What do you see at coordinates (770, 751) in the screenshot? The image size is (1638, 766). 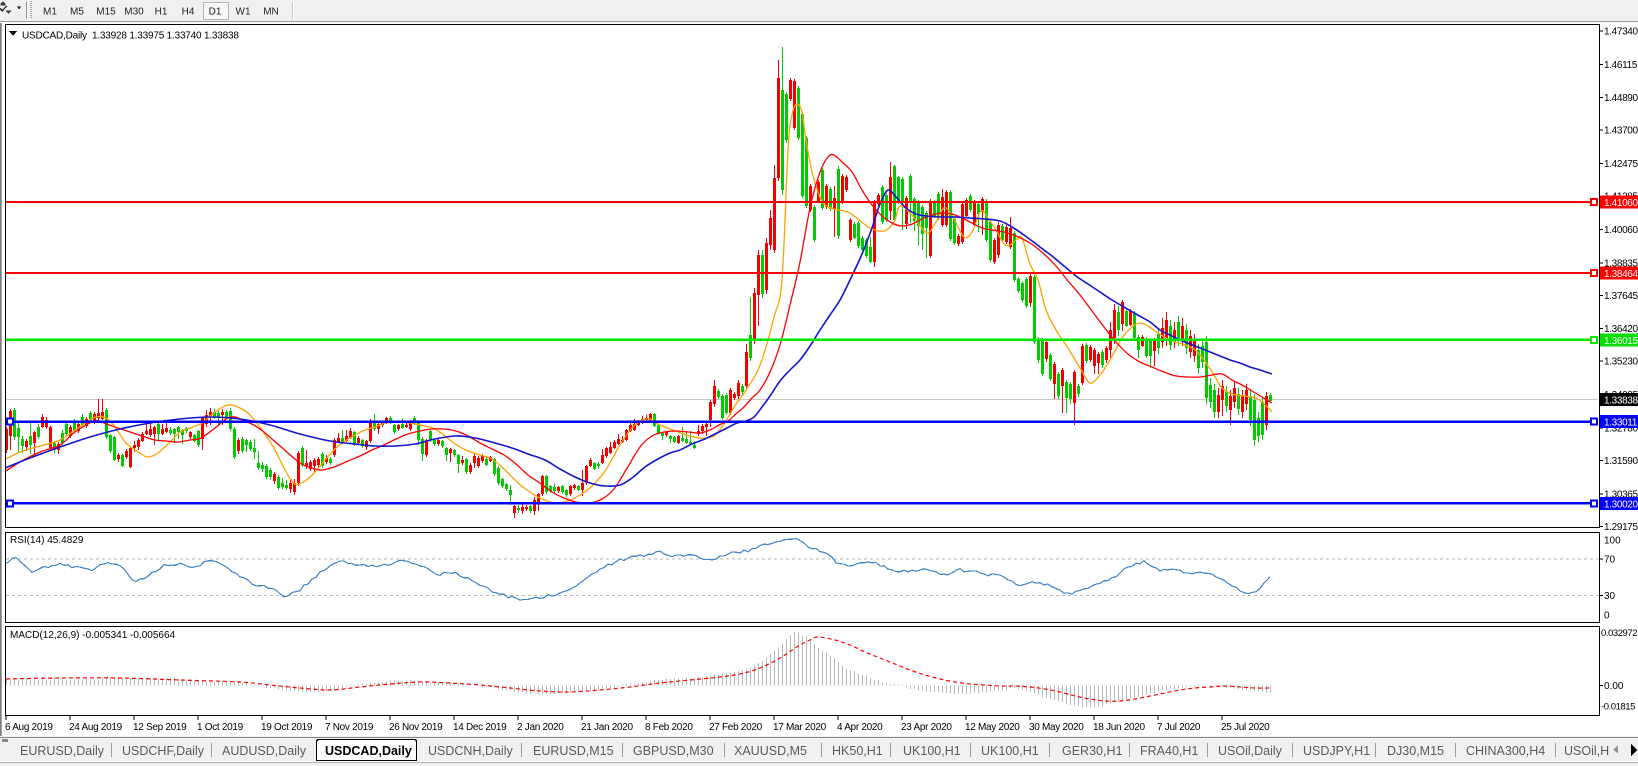 I see `svg-text: XAUUSD,M5` at bounding box center [770, 751].